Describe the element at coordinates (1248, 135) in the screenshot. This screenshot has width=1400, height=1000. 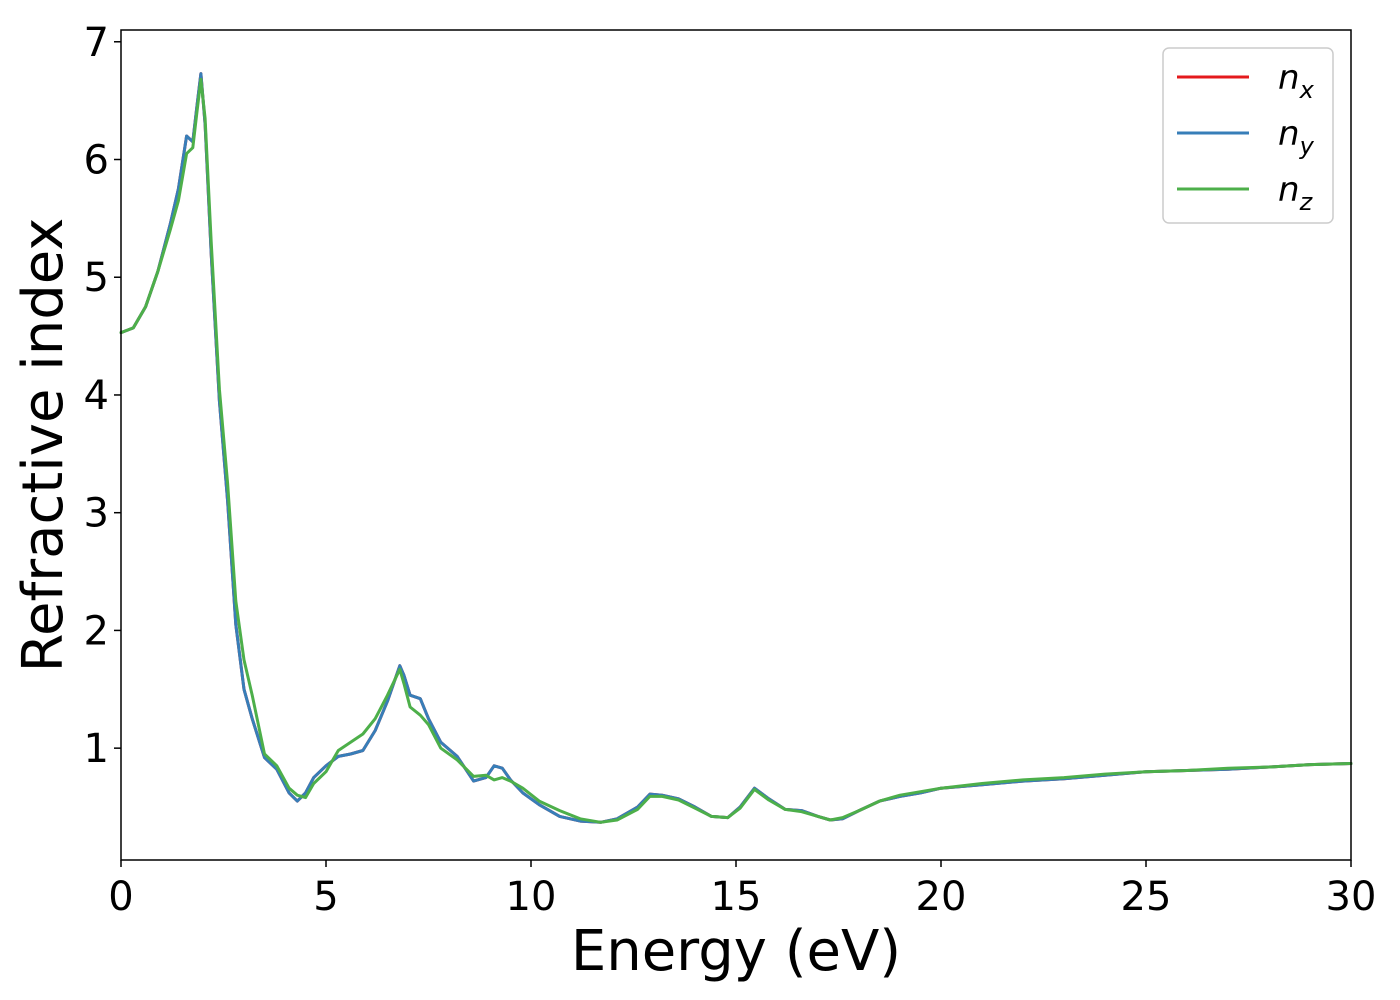
I see `legend-box` at that location.